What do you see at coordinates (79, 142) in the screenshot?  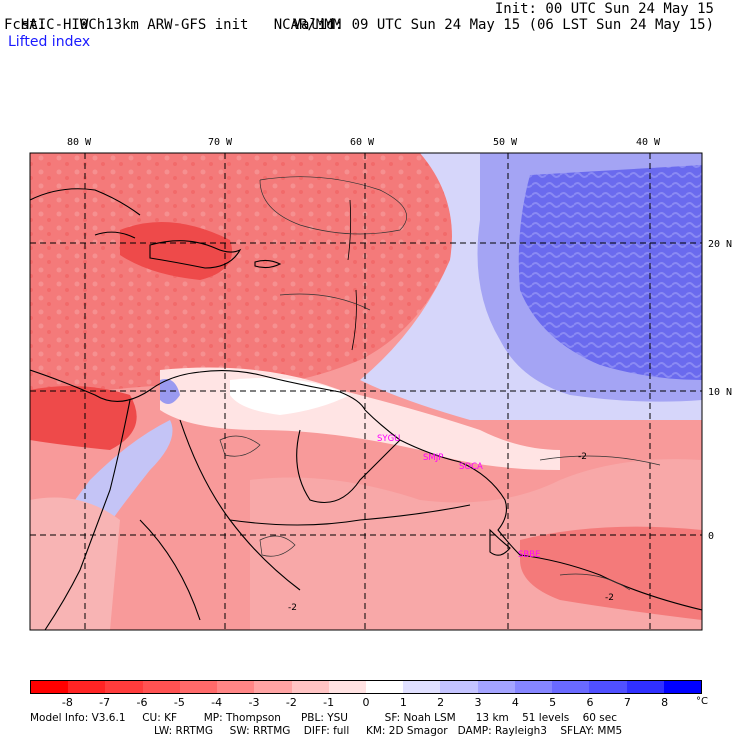 I see `lon-label: 80 W` at bounding box center [79, 142].